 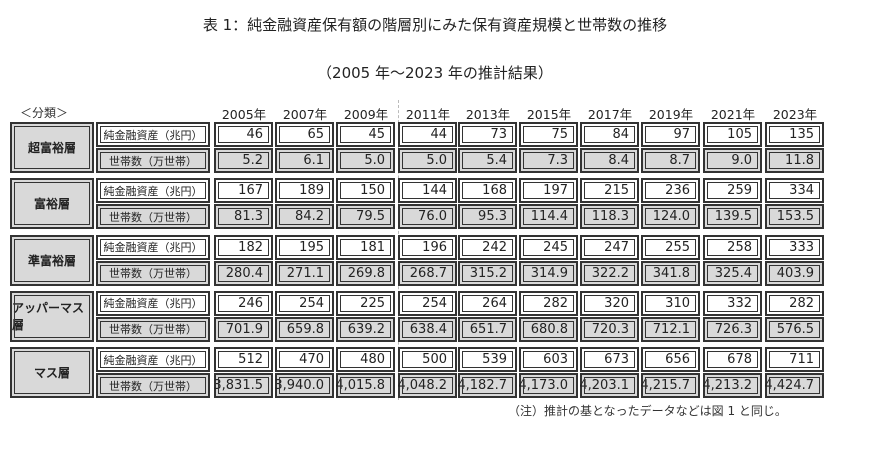 I want to click on assets-cell: 255, so click(x=670, y=247).